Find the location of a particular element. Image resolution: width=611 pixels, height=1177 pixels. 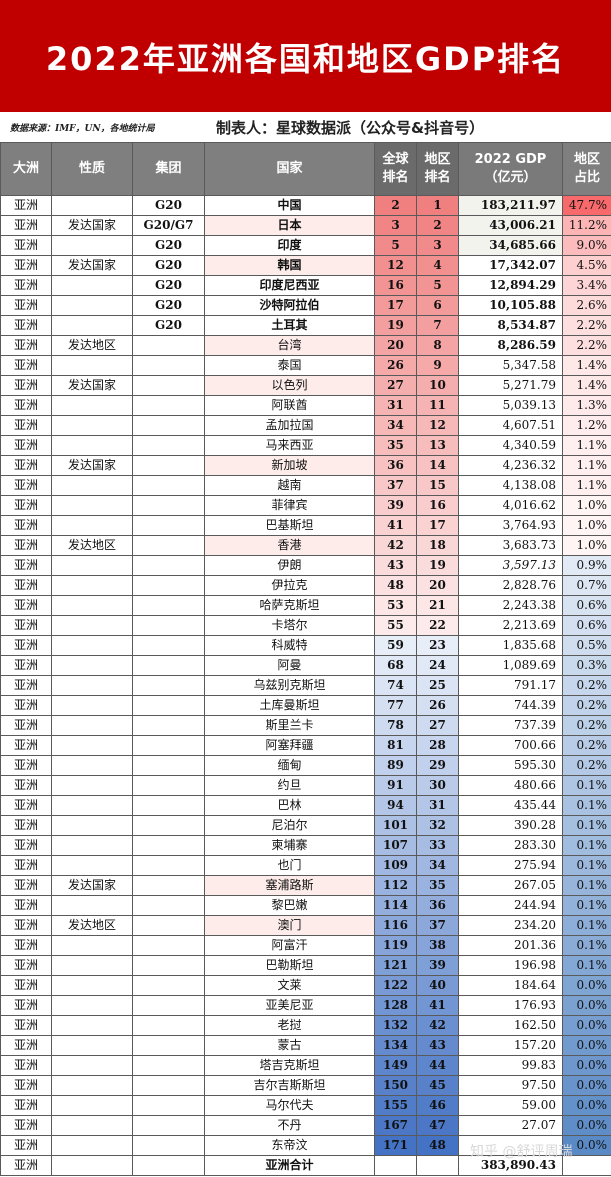

region-rank-cell: 33 is located at coordinates (437, 845).